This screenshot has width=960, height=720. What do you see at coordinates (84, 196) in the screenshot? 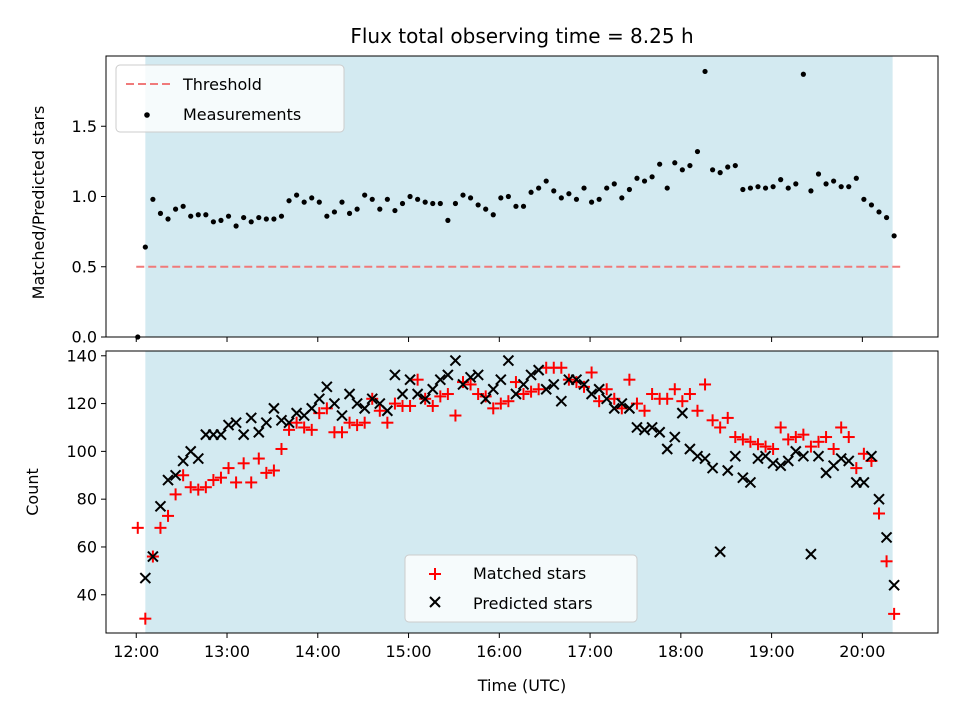
I see `y-tick-label: 1.0` at bounding box center [84, 196].